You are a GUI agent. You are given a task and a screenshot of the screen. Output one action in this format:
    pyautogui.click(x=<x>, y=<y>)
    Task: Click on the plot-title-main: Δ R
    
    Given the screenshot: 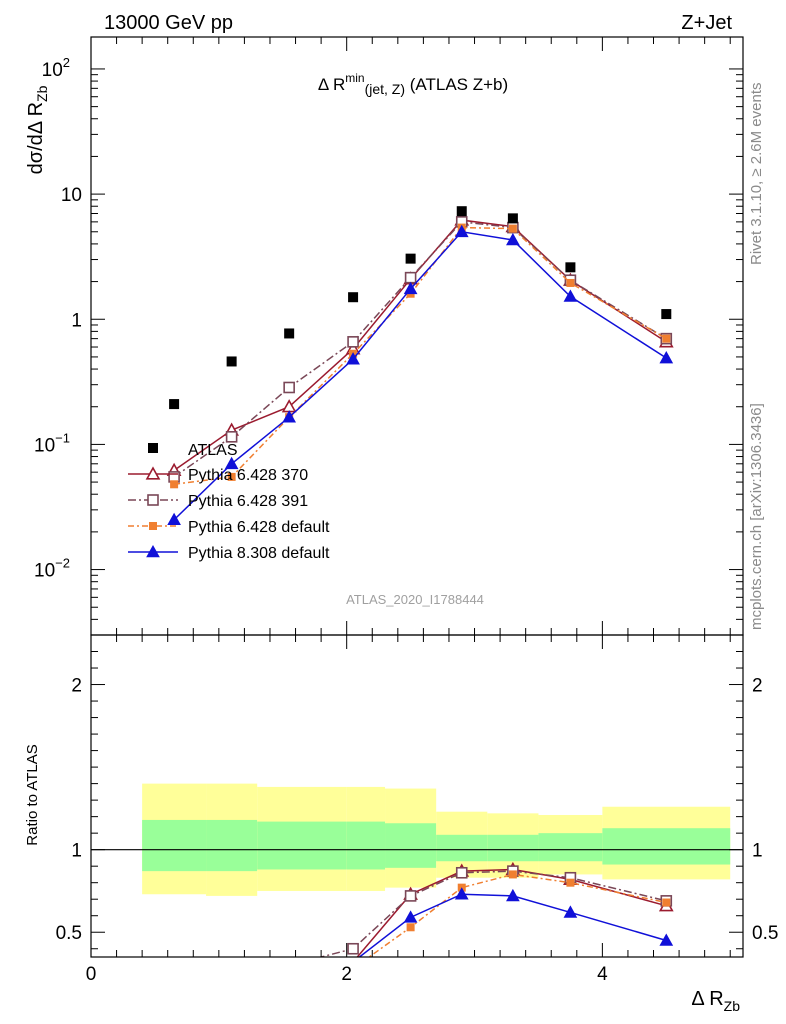 What is the action you would take?
    pyautogui.click(x=331, y=84)
    